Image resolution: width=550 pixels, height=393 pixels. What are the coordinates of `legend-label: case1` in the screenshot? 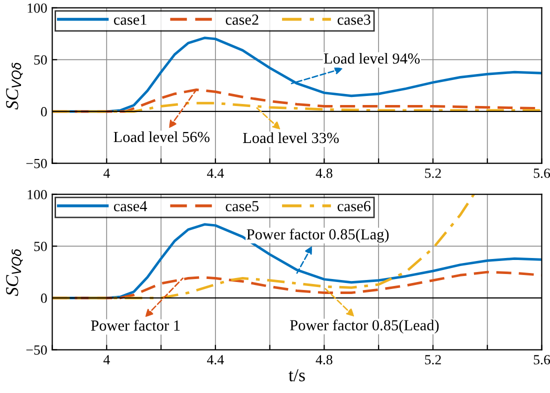 It's located at (130, 19).